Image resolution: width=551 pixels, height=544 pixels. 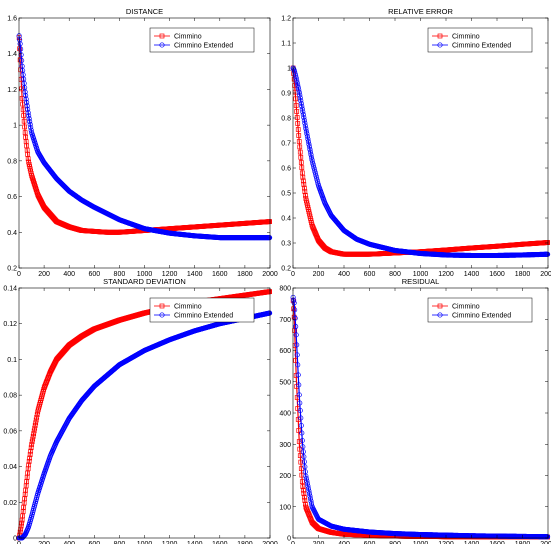 I want to click on y-tick-label: 0.7, so click(x=286, y=144).